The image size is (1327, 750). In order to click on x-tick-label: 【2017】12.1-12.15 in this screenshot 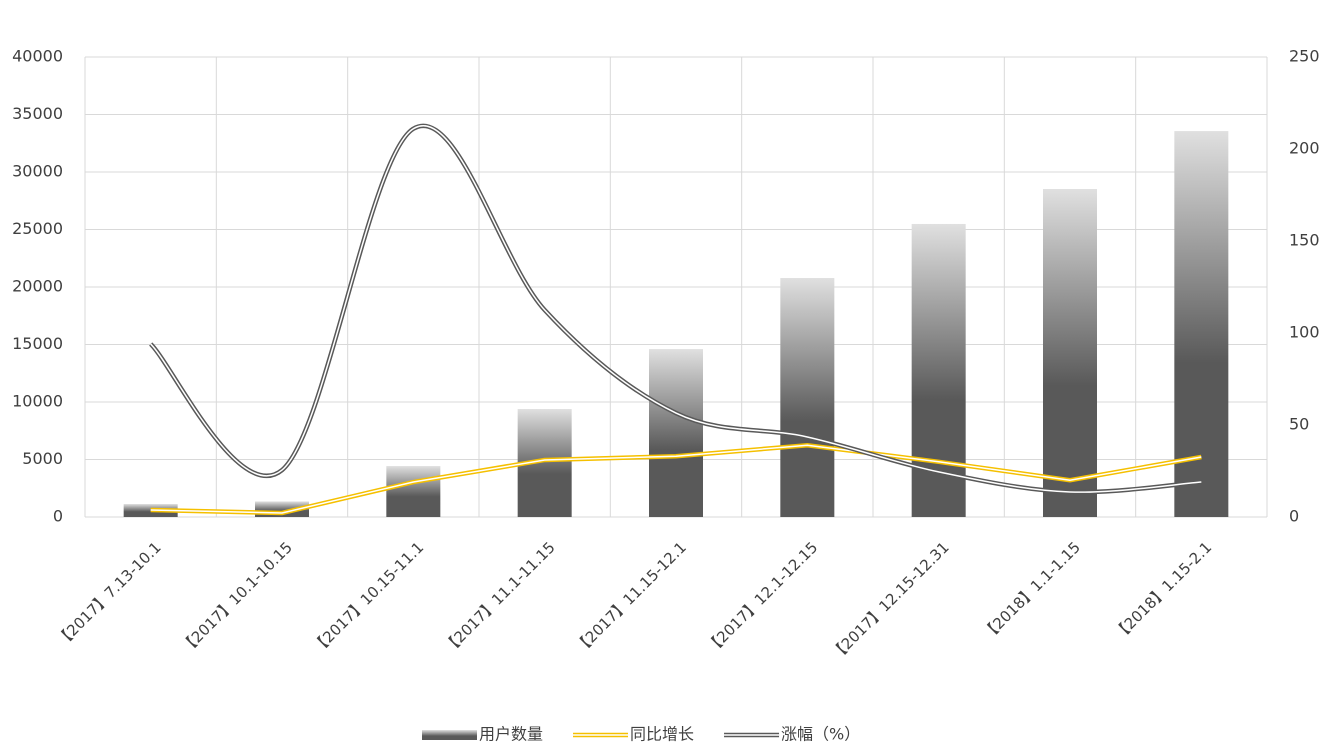, I will do `click(762, 597)`.